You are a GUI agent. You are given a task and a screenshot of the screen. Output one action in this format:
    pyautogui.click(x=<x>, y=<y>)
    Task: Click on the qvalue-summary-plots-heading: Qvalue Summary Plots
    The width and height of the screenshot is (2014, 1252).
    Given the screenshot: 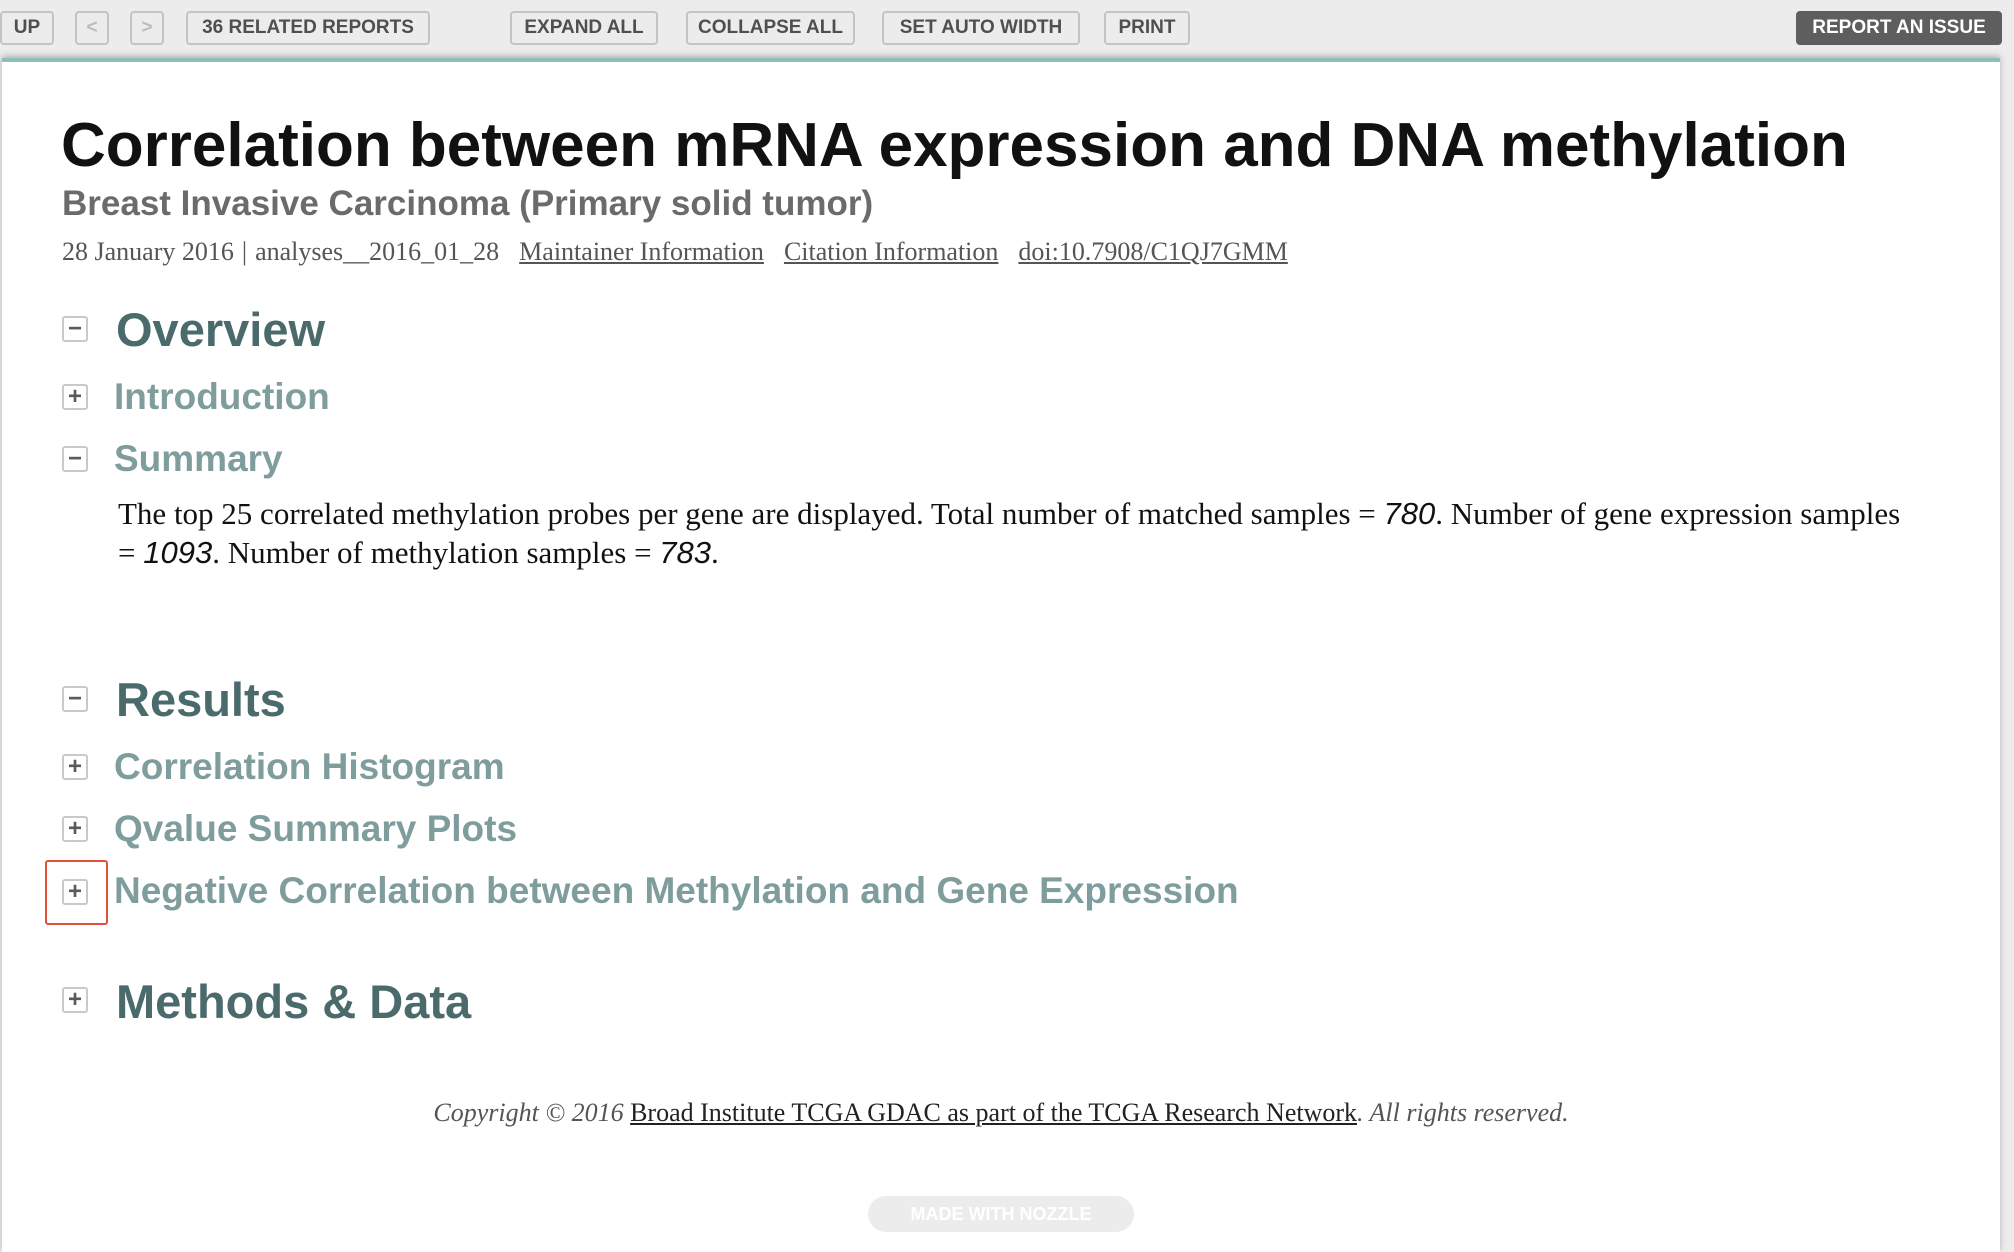 What is the action you would take?
    pyautogui.click(x=316, y=828)
    